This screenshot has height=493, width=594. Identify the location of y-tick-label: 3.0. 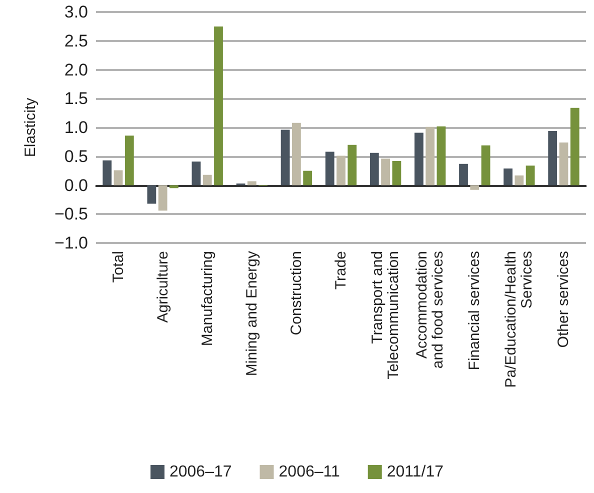
(76, 12).